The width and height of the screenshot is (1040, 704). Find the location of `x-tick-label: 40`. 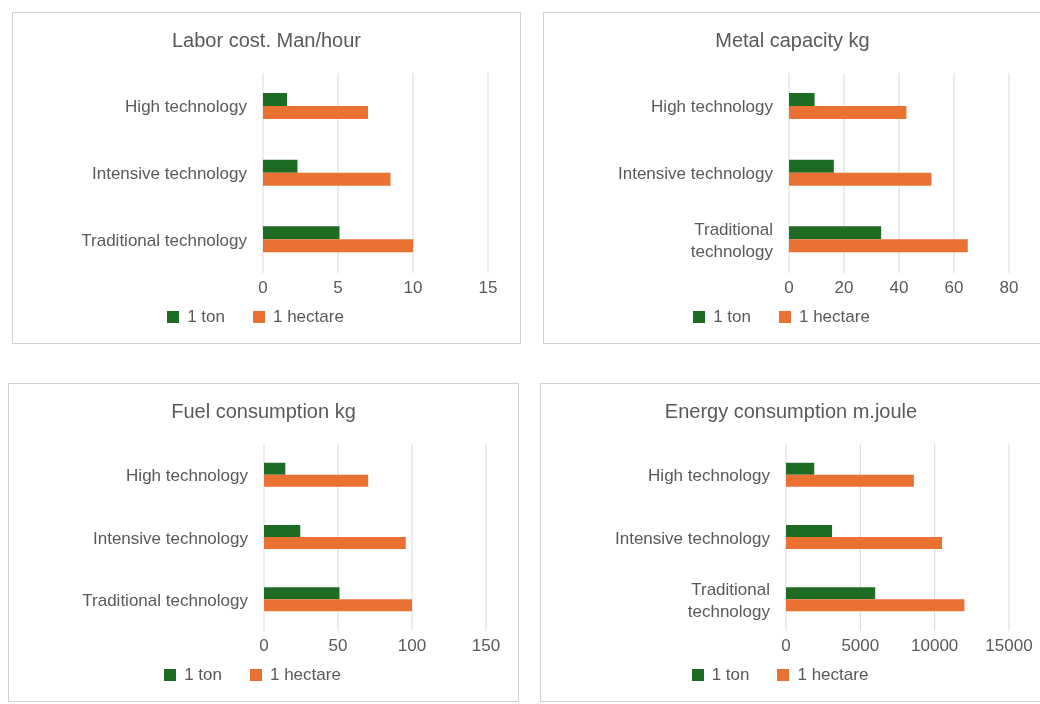

x-tick-label: 40 is located at coordinates (899, 288).